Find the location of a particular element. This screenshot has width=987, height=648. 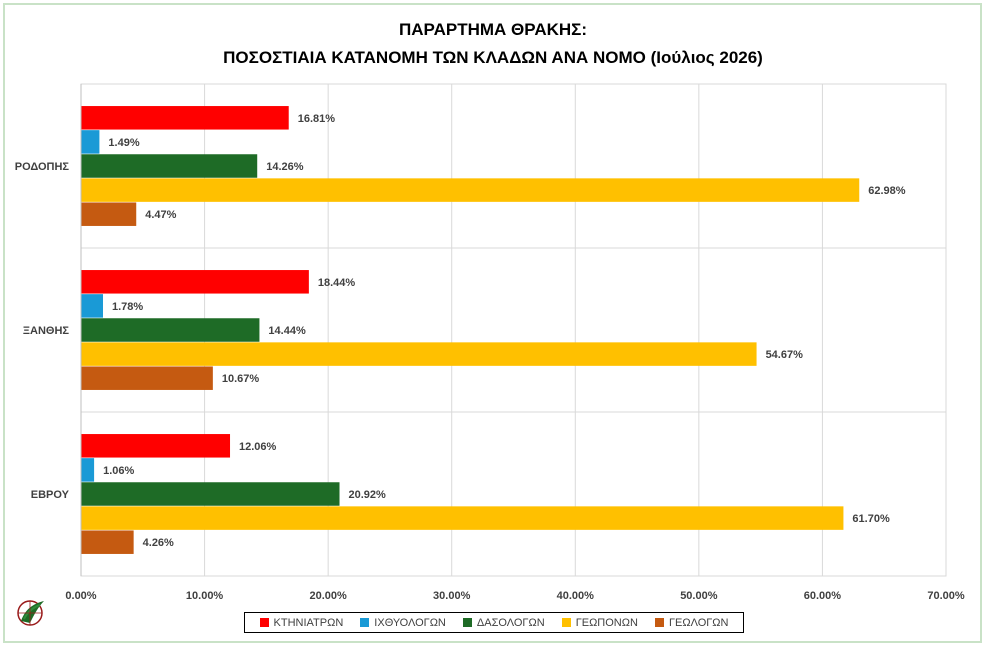

legend-label: ΙΧΘΥΟΛΟΓΩΝ is located at coordinates (410, 622).